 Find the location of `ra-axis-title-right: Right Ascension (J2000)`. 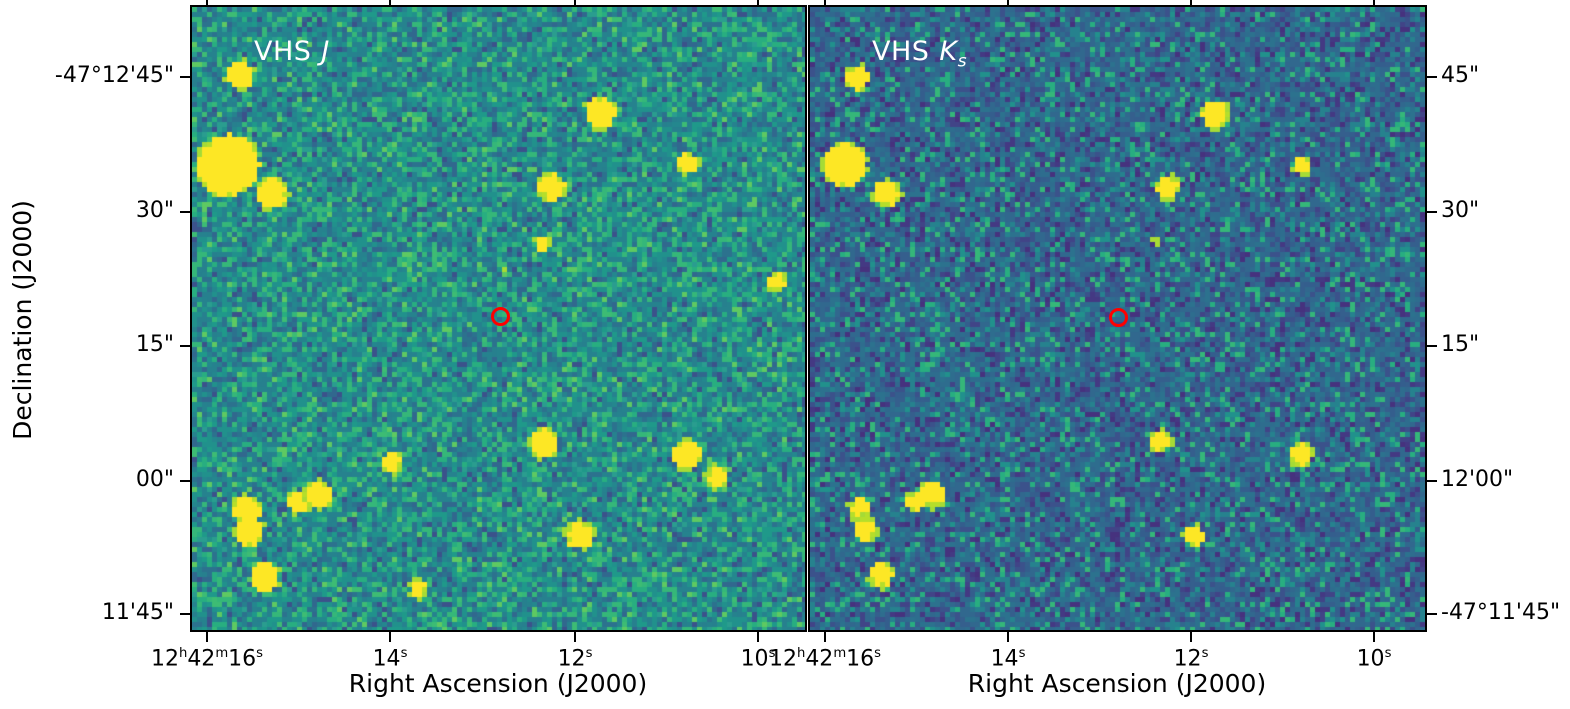

ra-axis-title-right: Right Ascension (J2000) is located at coordinates (1117, 683).